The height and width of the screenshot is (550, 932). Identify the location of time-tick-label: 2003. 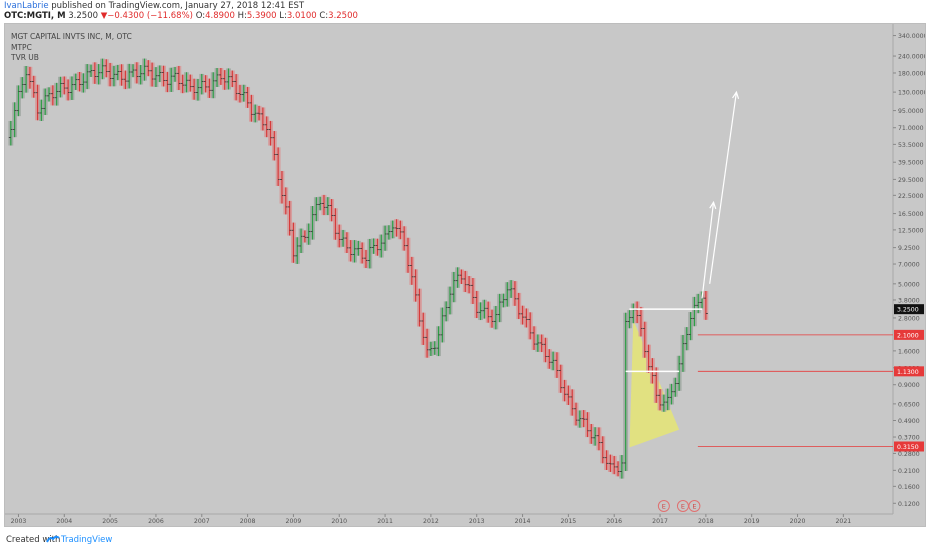
(19, 521).